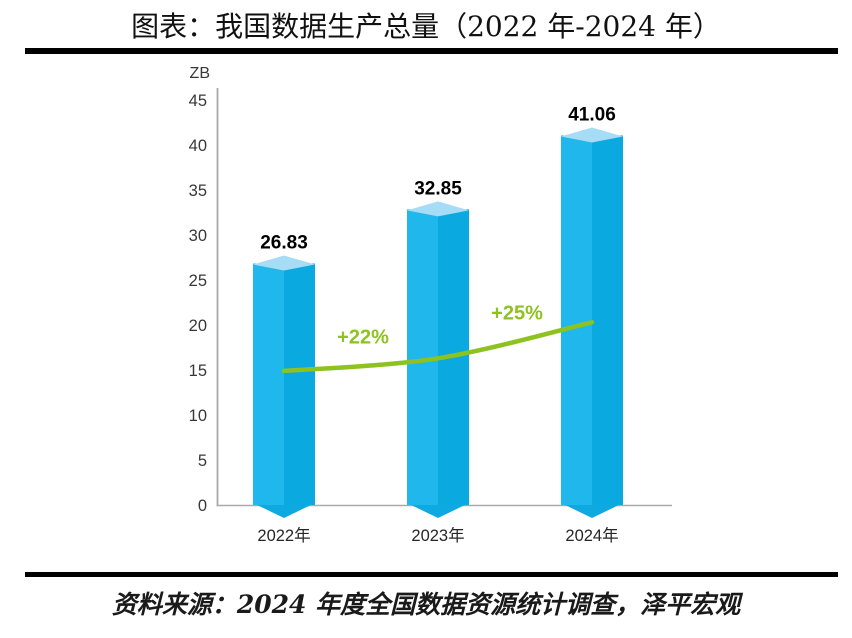  I want to click on x-category-label: 2024年, so click(591, 535).